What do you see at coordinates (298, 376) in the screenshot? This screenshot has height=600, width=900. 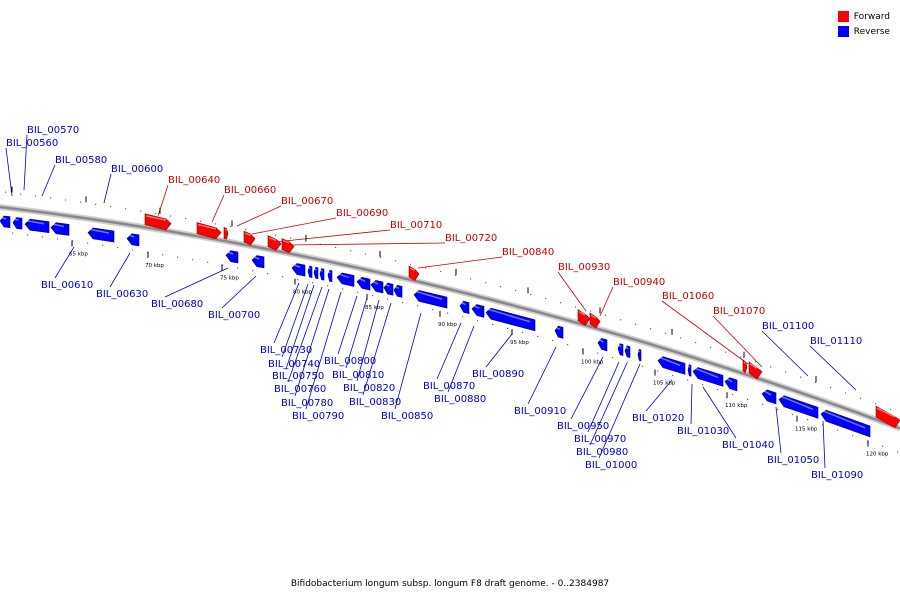 I see `gene-label-bil-00750: BIL_00750` at bounding box center [298, 376].